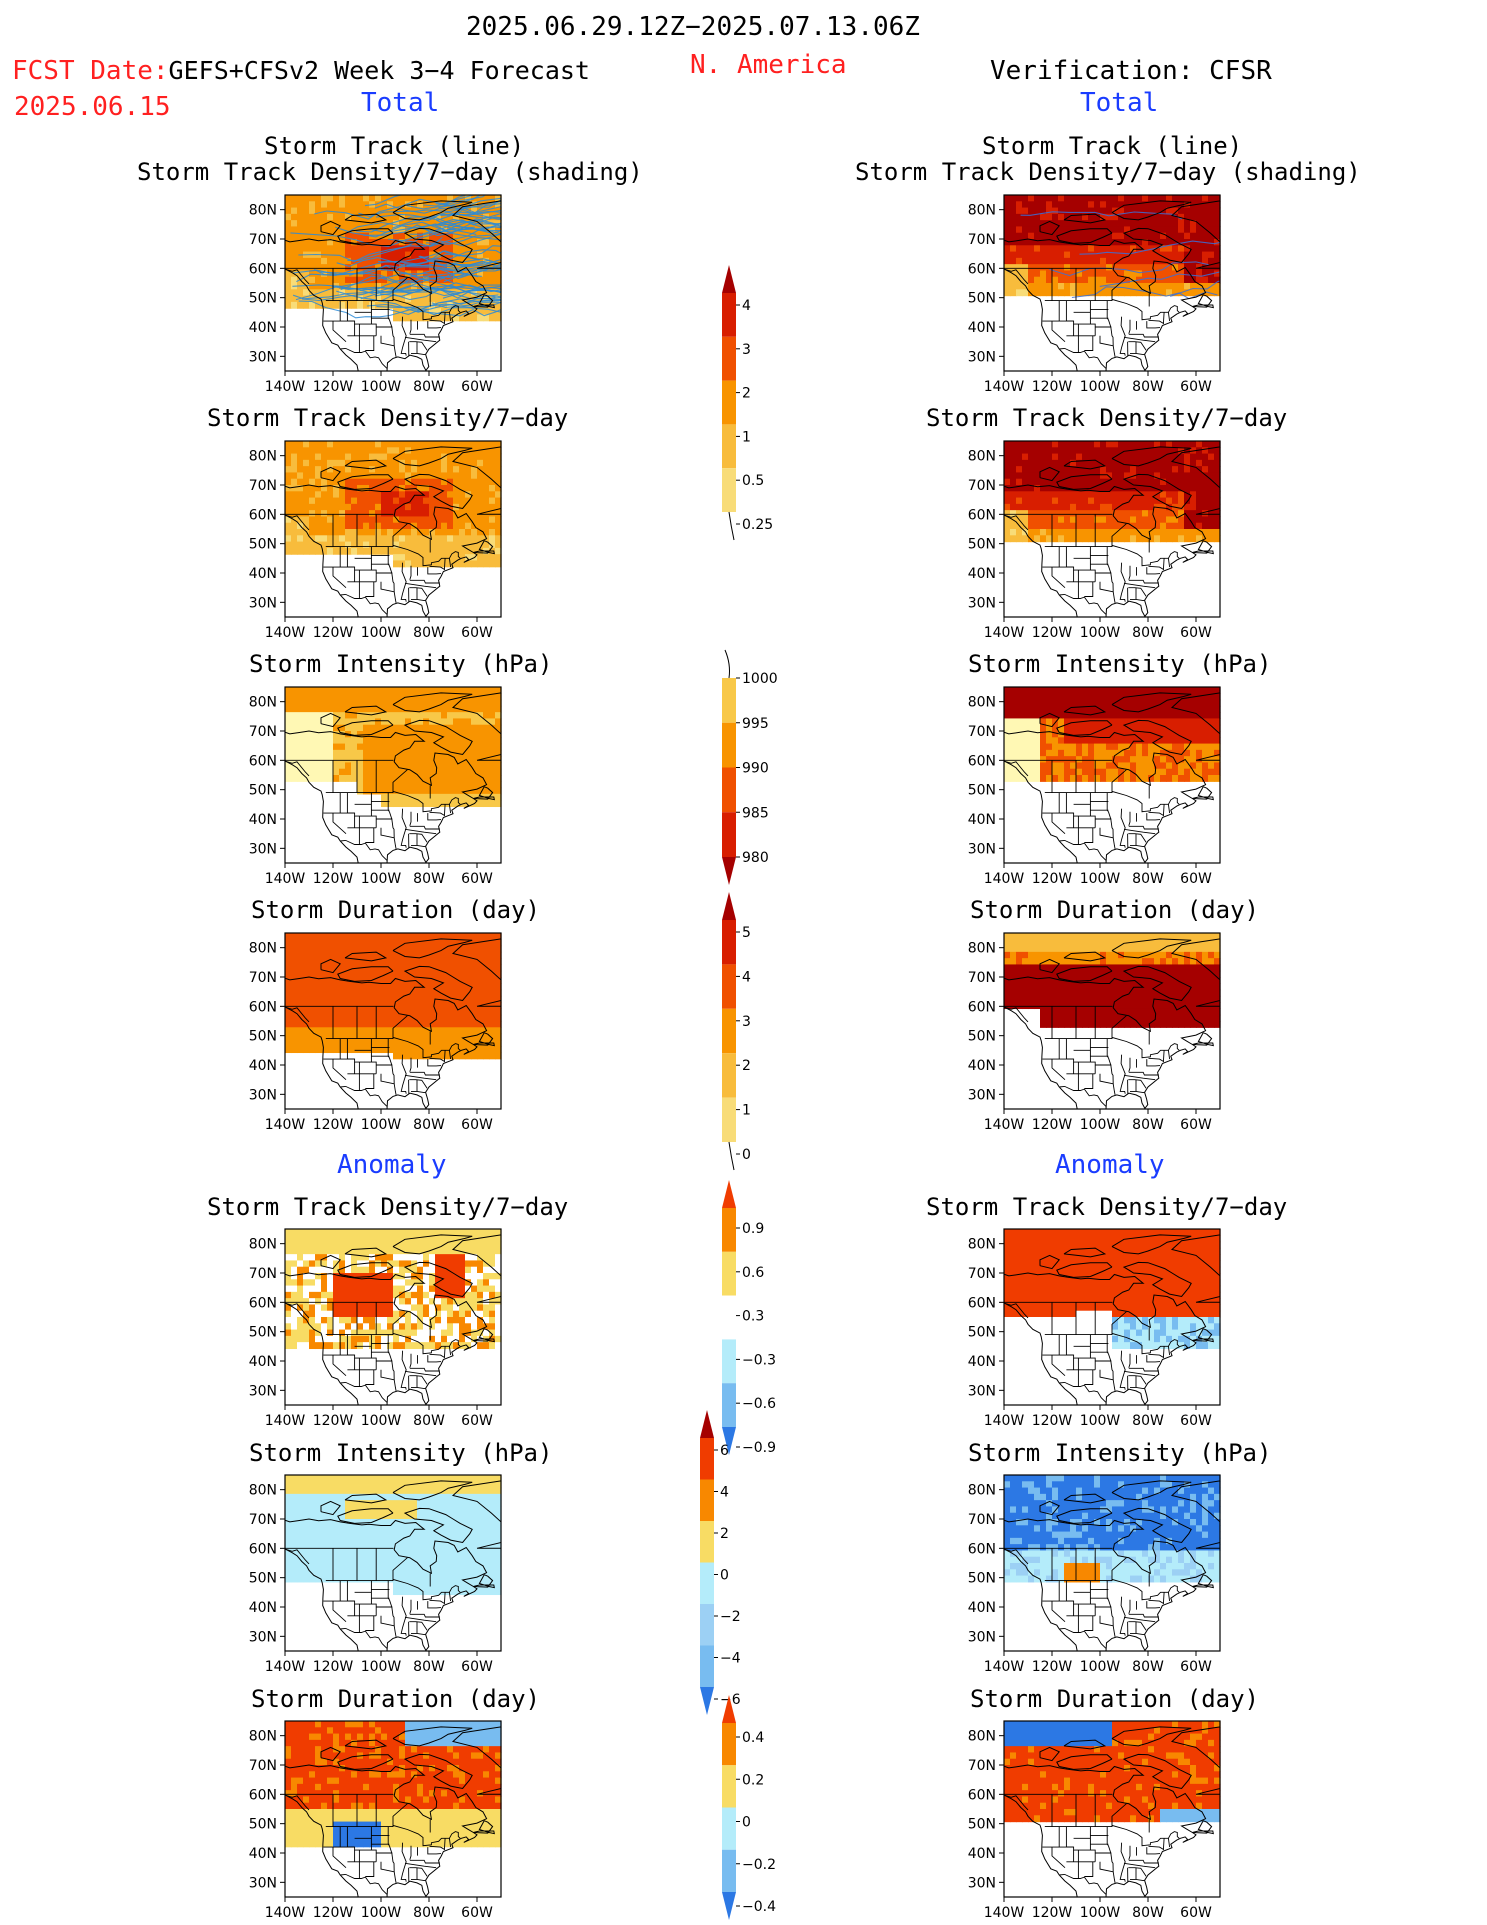 The image size is (1487, 1925). Describe the element at coordinates (263, 603) in the screenshot. I see `lat-tick-label: 30N` at that location.